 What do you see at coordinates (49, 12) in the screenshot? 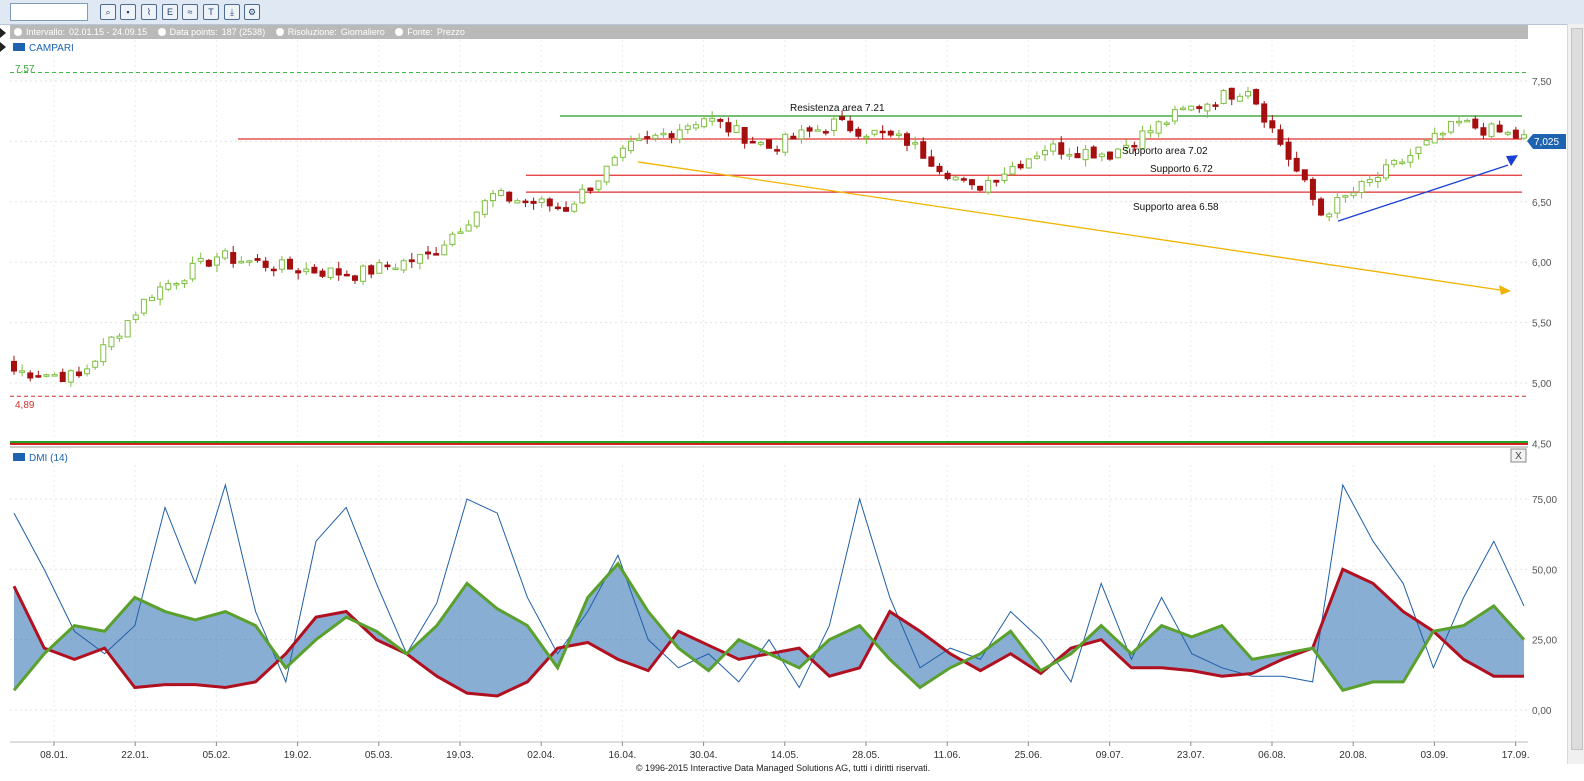
I see `symbol-input` at bounding box center [49, 12].